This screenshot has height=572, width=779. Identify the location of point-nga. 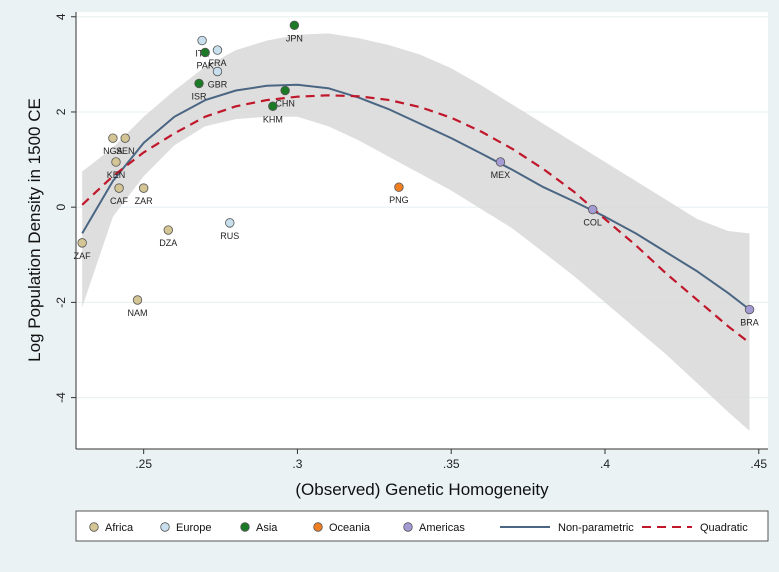
(113, 138).